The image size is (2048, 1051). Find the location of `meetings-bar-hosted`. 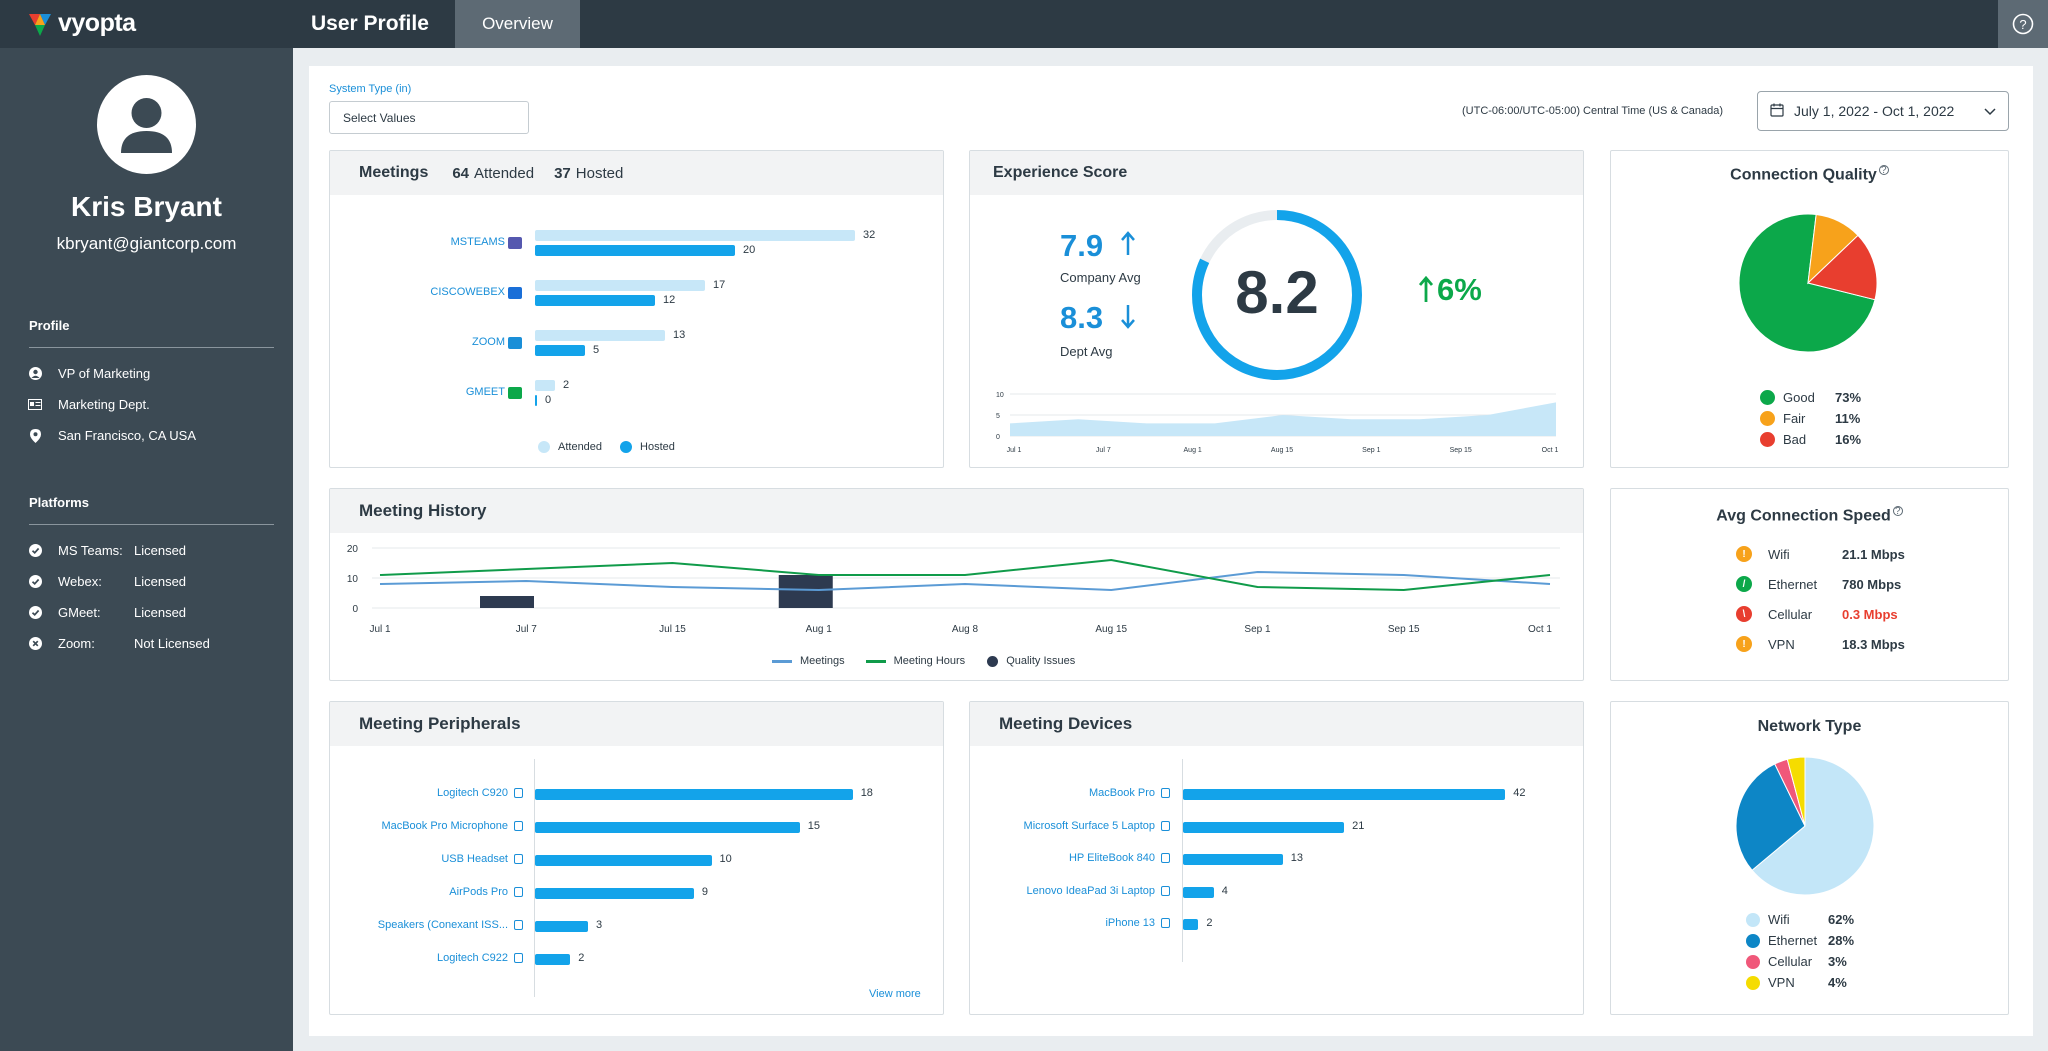

meetings-bar-hosted is located at coordinates (560, 350).